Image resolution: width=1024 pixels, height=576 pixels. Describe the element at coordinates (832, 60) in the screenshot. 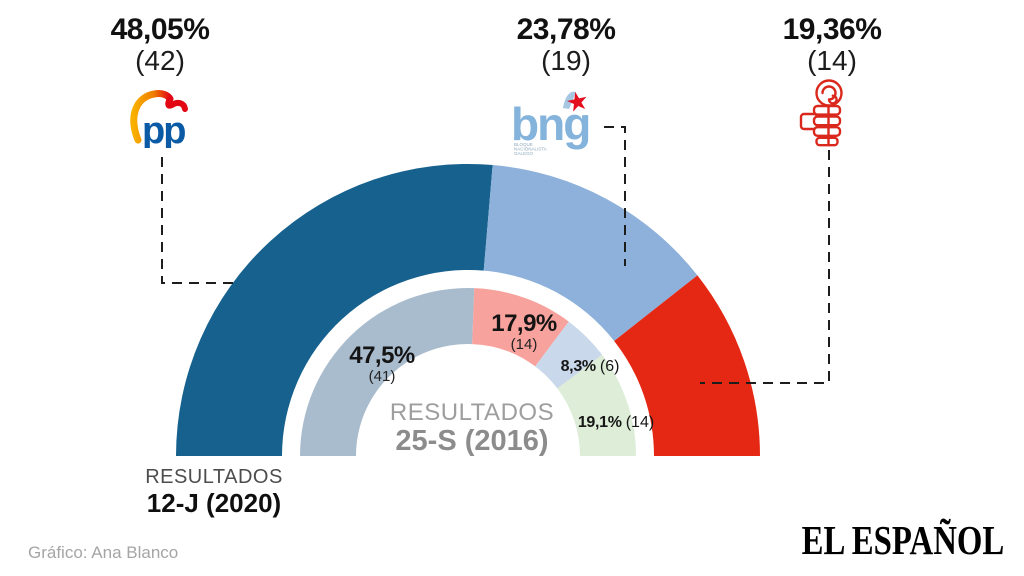

I see `psoe-seats-label: (14)` at that location.